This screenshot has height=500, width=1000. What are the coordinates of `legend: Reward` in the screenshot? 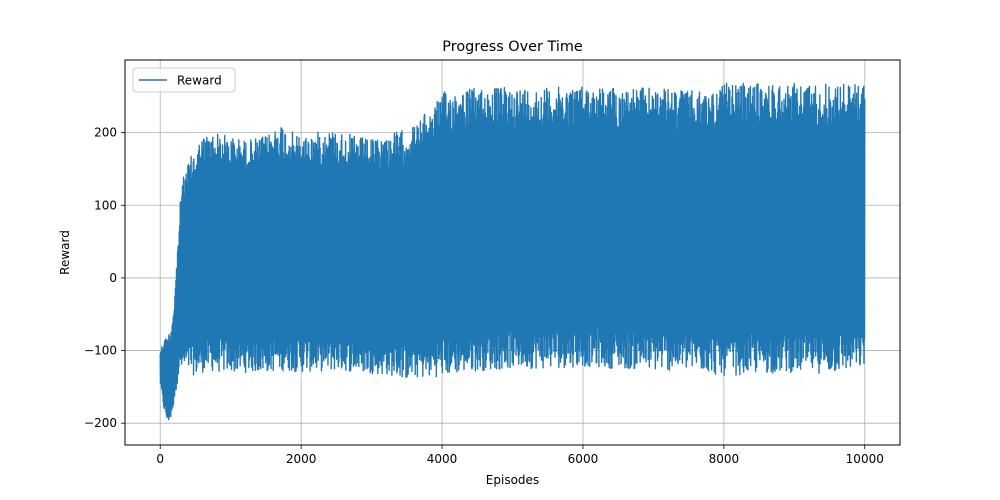 It's located at (184, 80).